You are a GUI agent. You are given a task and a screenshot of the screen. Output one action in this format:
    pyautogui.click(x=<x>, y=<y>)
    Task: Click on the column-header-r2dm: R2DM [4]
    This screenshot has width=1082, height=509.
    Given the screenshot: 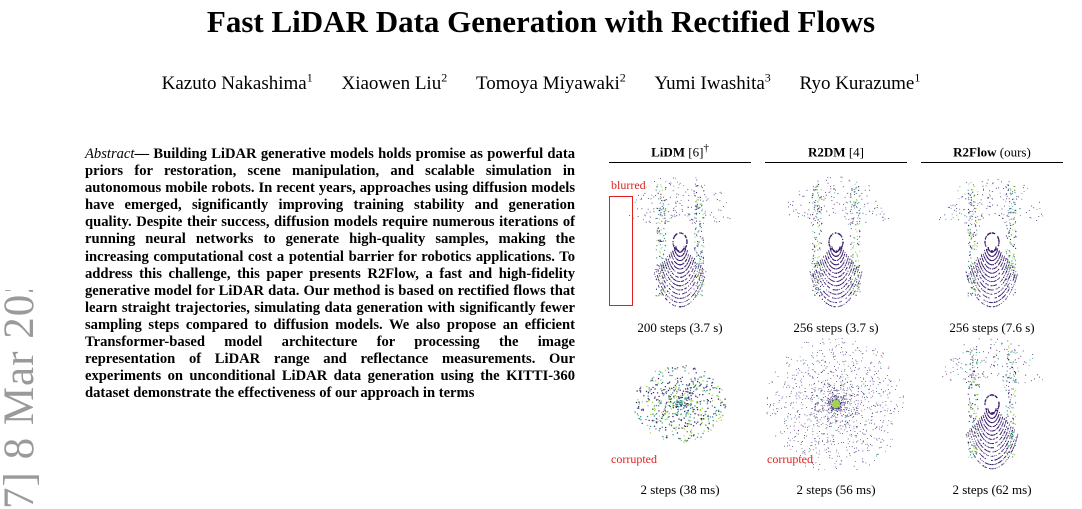 What is the action you would take?
    pyautogui.click(x=836, y=152)
    